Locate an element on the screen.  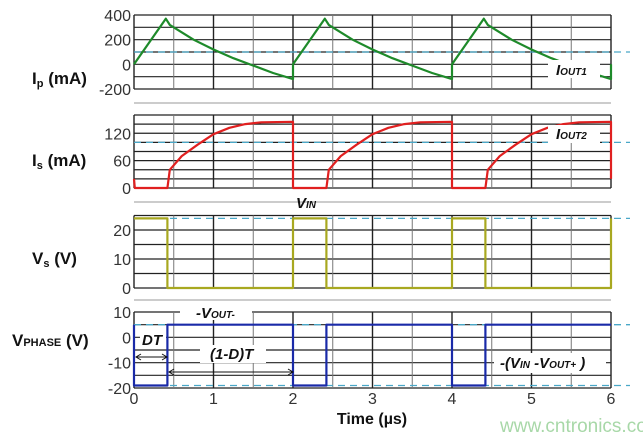
y-tick-label: -10 is located at coordinates (119, 364).